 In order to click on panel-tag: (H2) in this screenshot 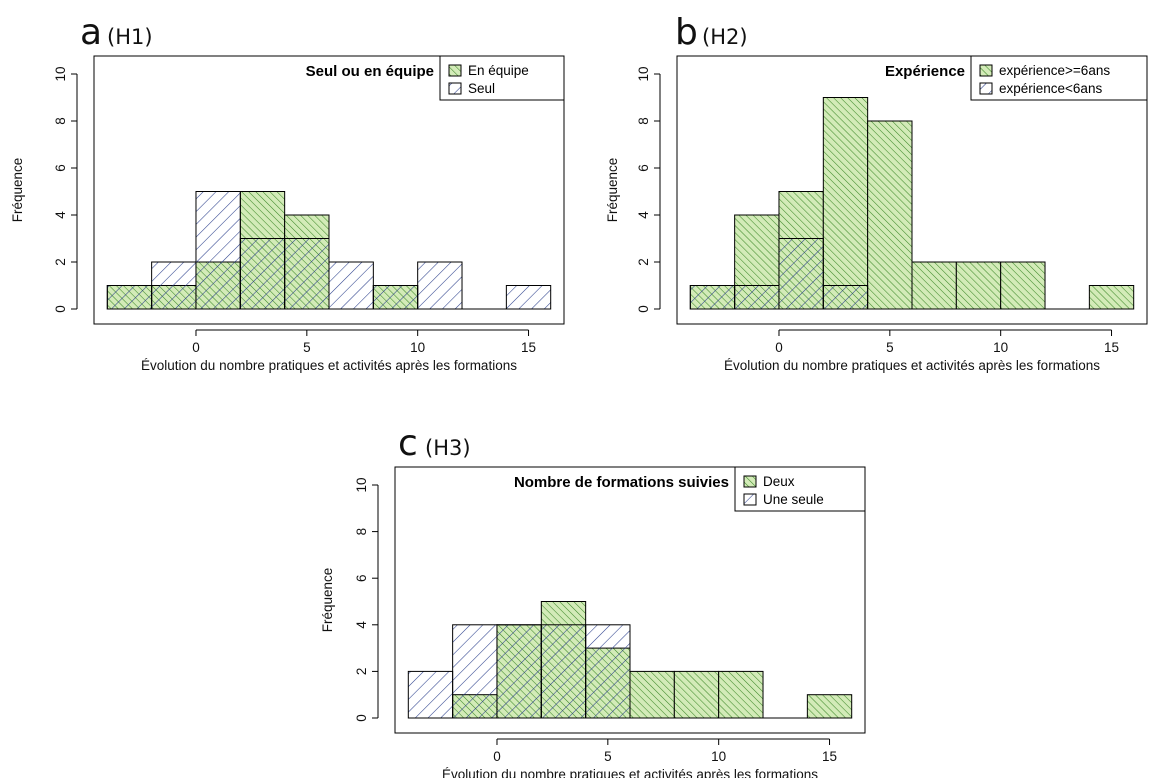, I will do `click(725, 37)`.